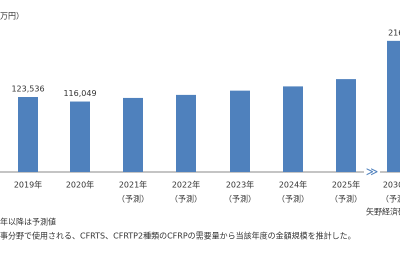  I want to click on value-label: 116,049, so click(79, 93).